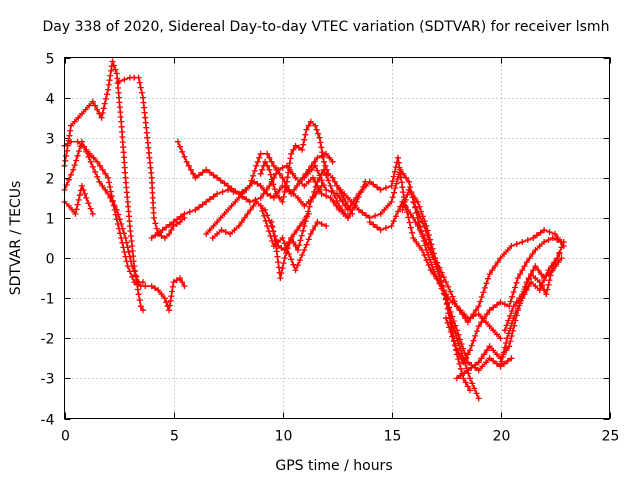 The image size is (640, 480). Describe the element at coordinates (340, 437) in the screenshot. I see `x-tick-labels: 0 5 10 15 20 25` at that location.